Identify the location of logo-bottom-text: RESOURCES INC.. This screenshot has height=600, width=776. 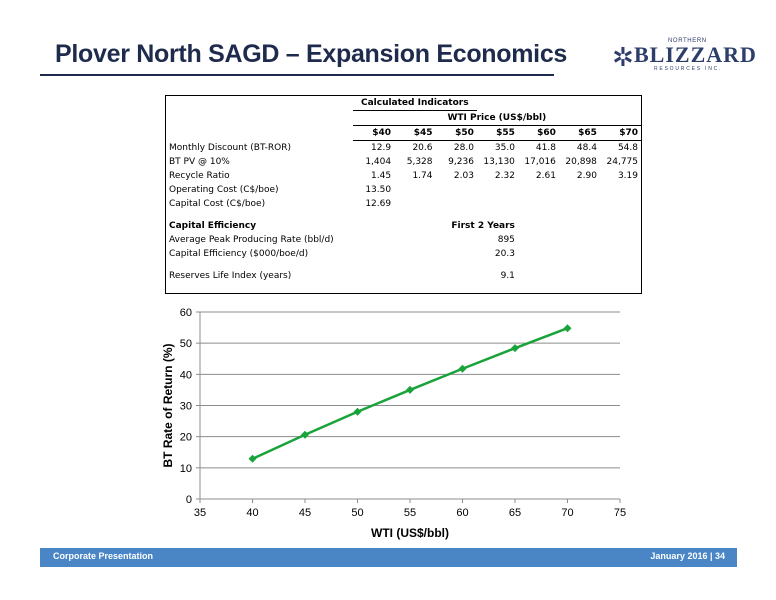
(688, 69).